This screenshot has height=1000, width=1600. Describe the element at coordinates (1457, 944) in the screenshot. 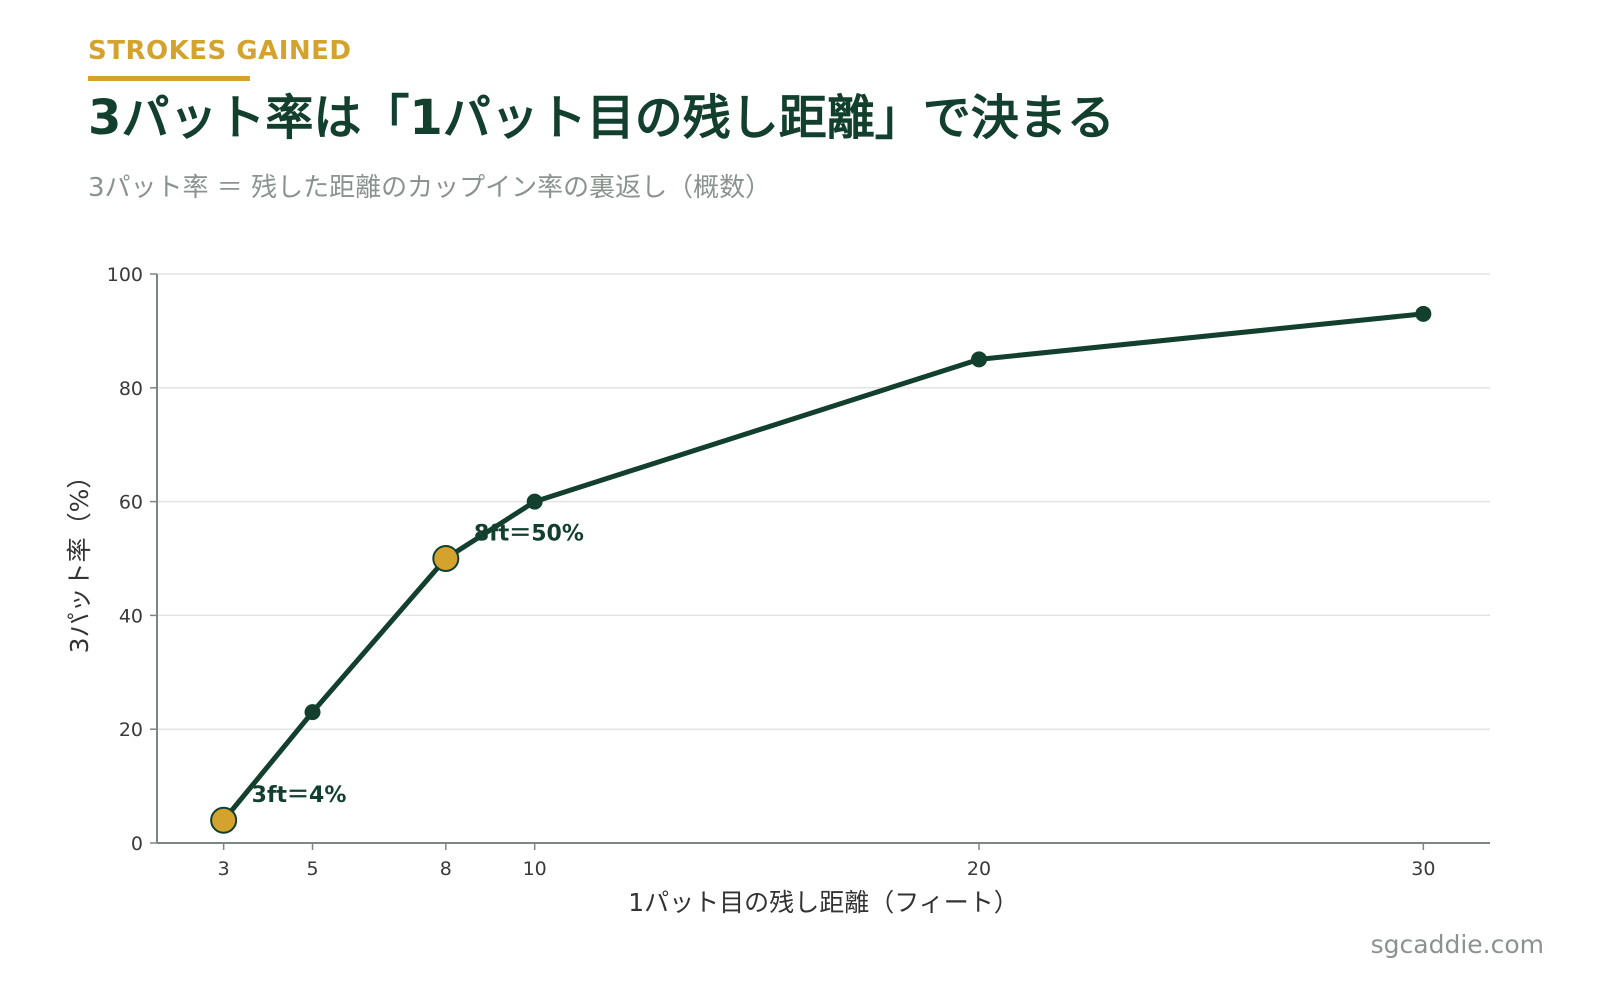

I see `site-credit: sgcaddie.com` at that location.